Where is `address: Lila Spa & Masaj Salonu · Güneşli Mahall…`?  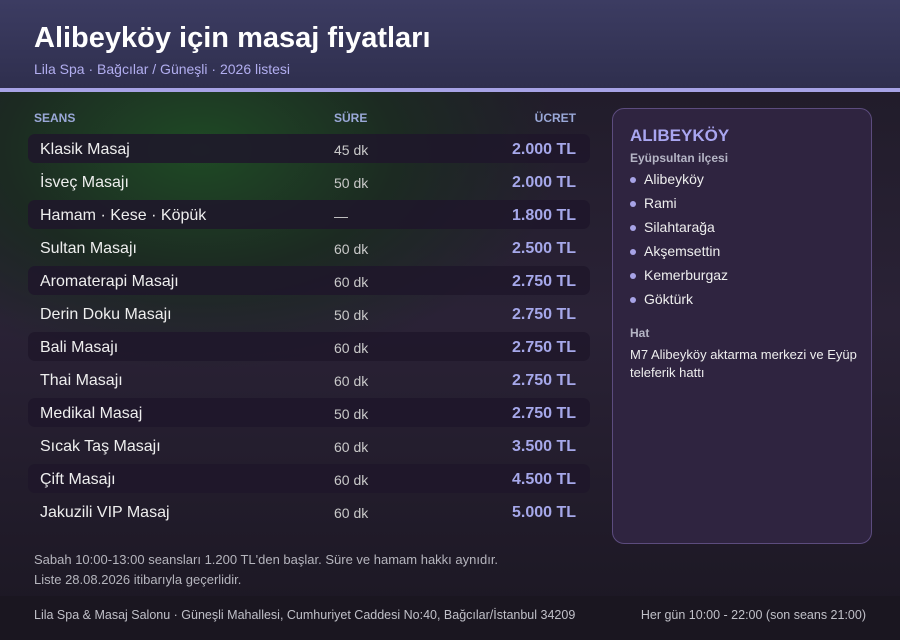
address: Lila Spa & Masaj Salonu · Güneşli Mahall… is located at coordinates (305, 615).